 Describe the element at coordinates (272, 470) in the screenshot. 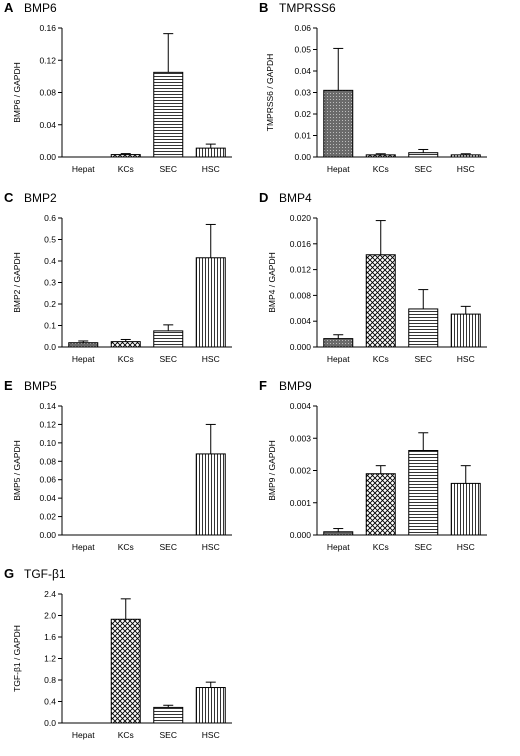

I see `y-axis-label: BMP9 / GAPDH` at that location.